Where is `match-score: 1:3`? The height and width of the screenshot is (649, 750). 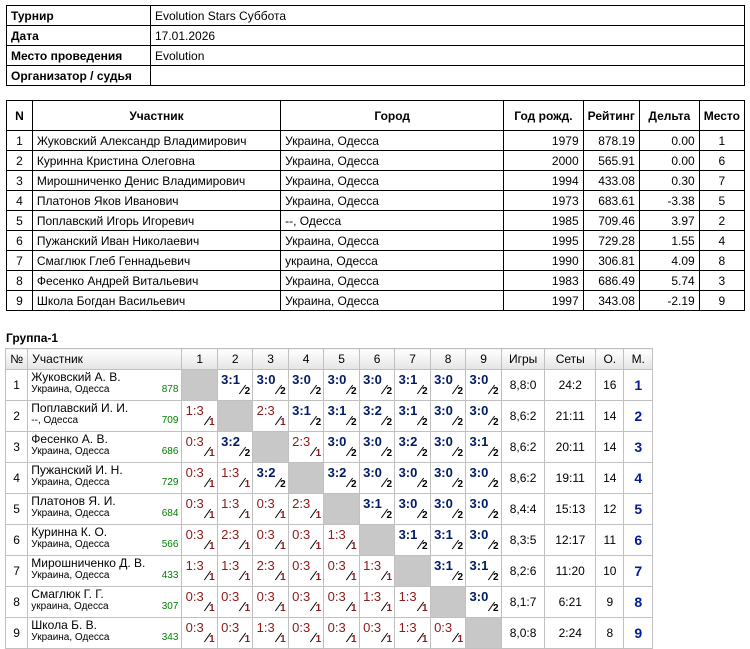 match-score: 1:3 is located at coordinates (230, 565).